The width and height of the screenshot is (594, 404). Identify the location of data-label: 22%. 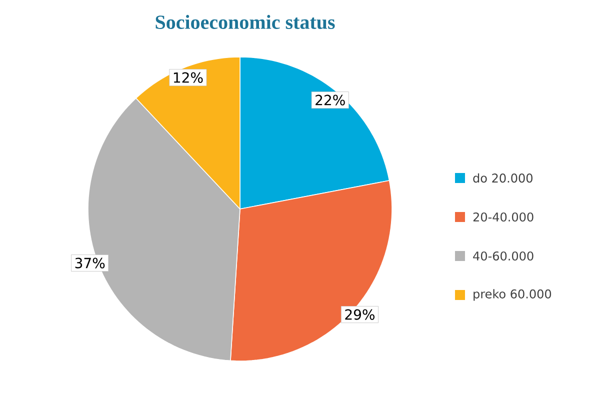
(330, 100).